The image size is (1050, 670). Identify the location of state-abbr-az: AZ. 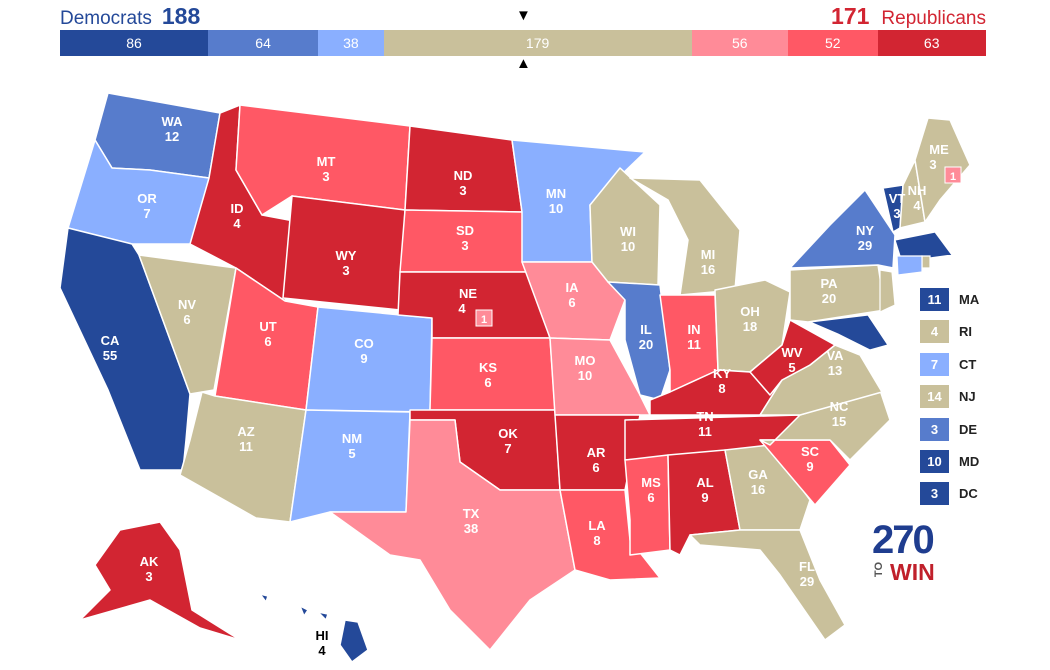
(245, 431).